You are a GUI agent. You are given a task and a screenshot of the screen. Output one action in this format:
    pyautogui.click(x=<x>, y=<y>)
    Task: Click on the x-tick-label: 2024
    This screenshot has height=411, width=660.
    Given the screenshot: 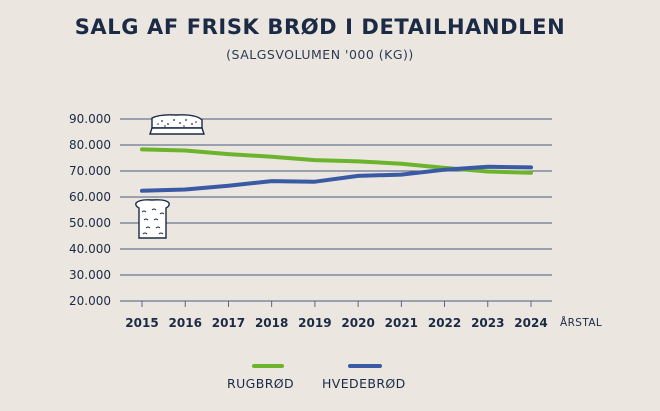 What is the action you would take?
    pyautogui.click(x=530, y=323)
    